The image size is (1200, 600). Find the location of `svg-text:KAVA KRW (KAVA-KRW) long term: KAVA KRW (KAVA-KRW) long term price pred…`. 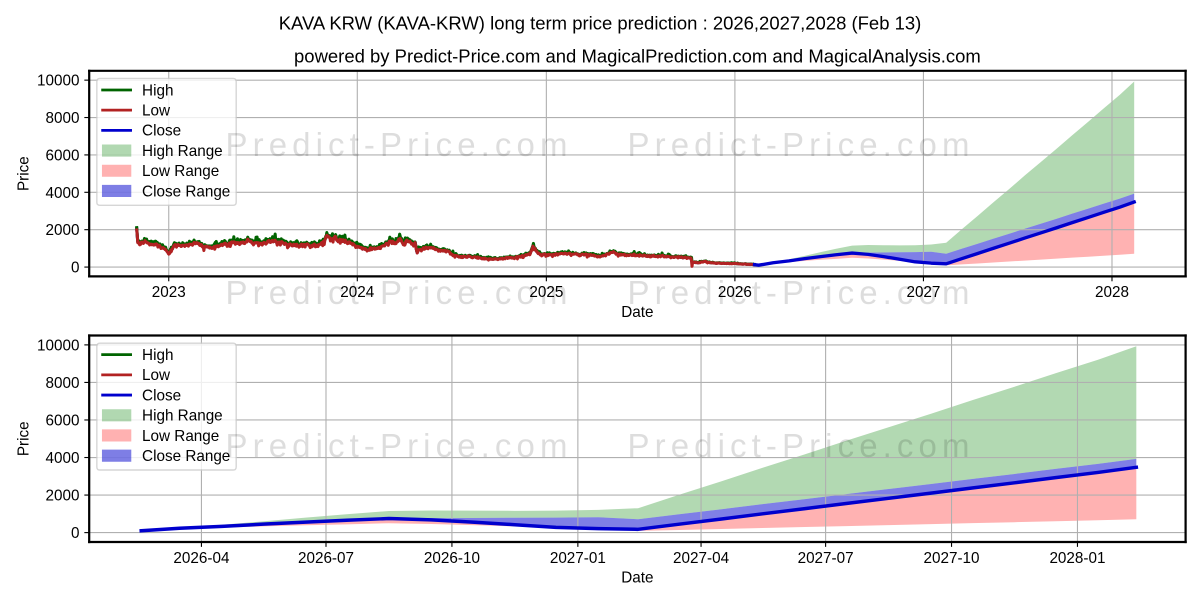

svg-text:KAVA KRW (KAVA-KRW) long term: KAVA KRW (KAVA-KRW) long term price pred… is located at coordinates (600, 22).